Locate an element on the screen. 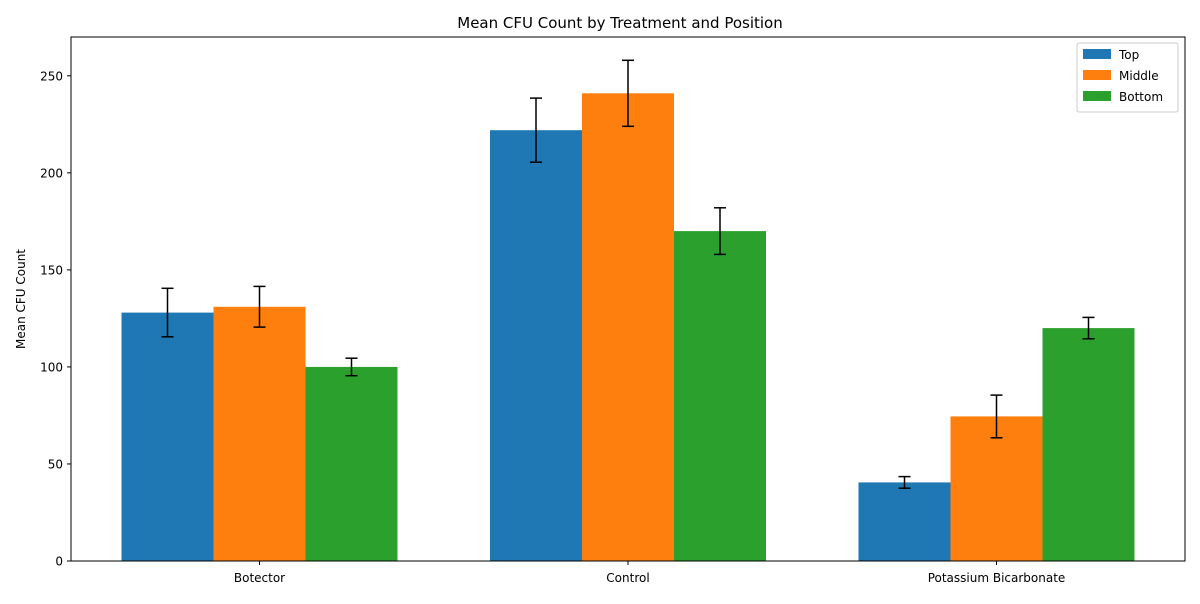 The width and height of the screenshot is (1200, 604). y-tick-label: 250 is located at coordinates (51, 76).